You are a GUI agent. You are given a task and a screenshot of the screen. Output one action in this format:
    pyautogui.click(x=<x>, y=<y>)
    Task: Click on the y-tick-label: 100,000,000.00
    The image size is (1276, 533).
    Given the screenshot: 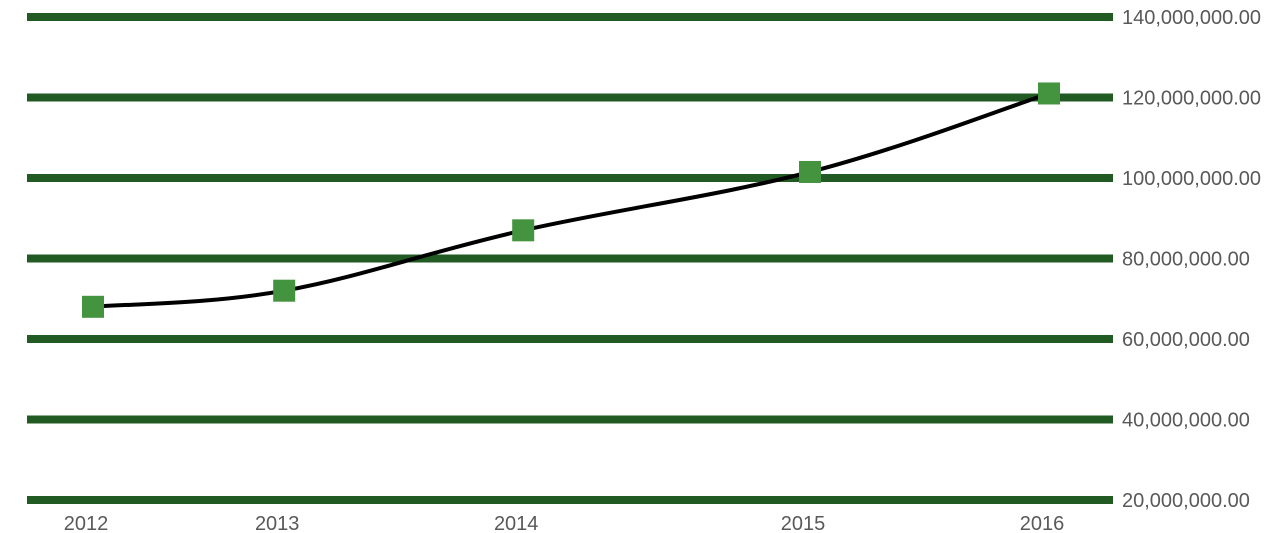 What is the action you would take?
    pyautogui.click(x=1191, y=179)
    